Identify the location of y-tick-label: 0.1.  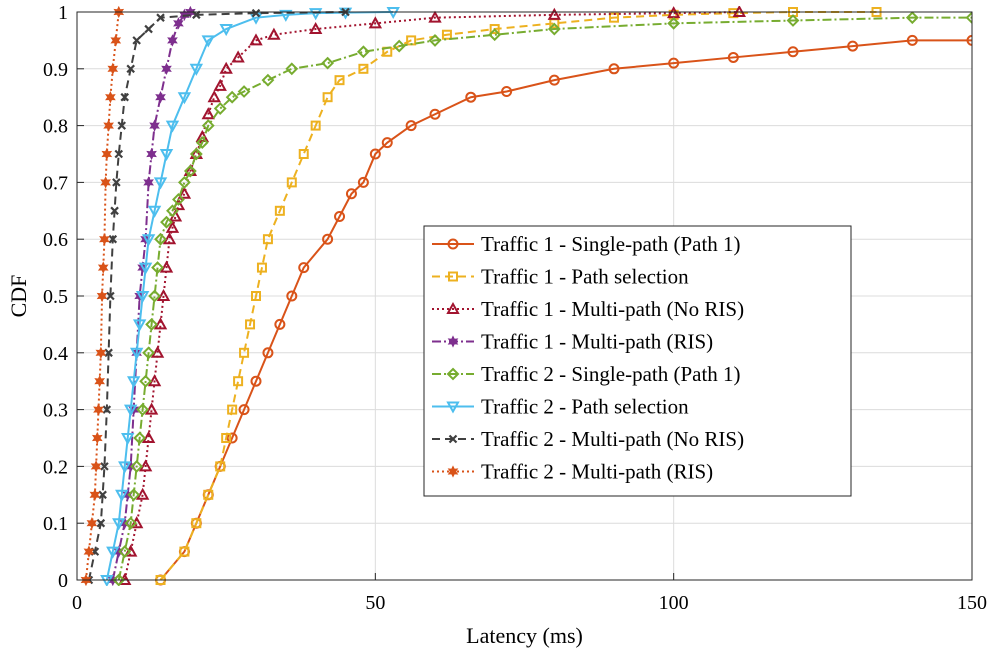
(55, 524).